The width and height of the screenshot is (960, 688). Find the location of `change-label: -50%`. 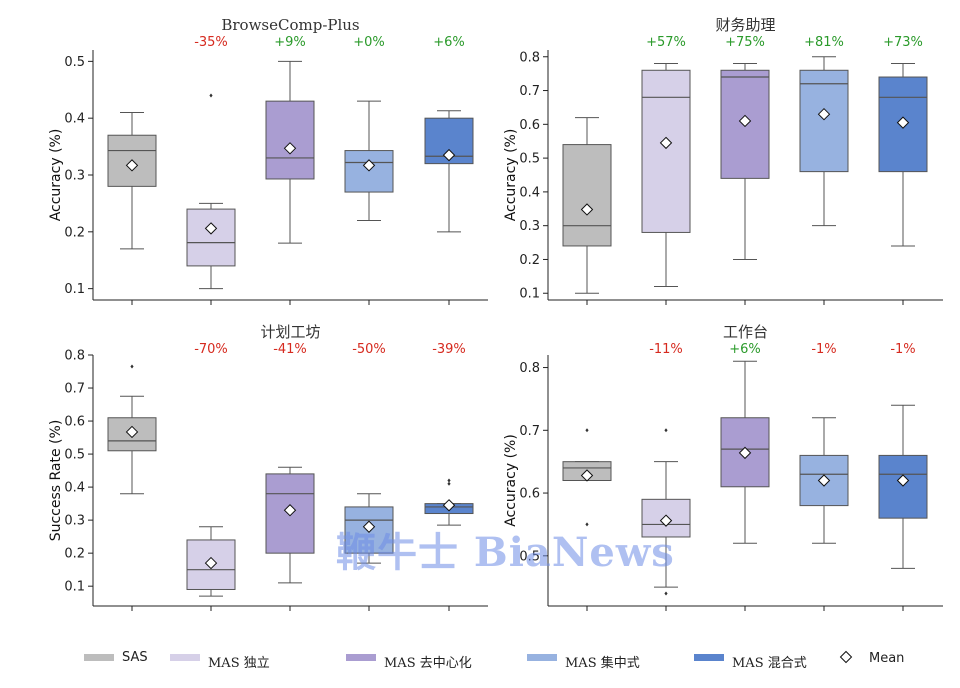

change-label: -50% is located at coordinates (369, 349).